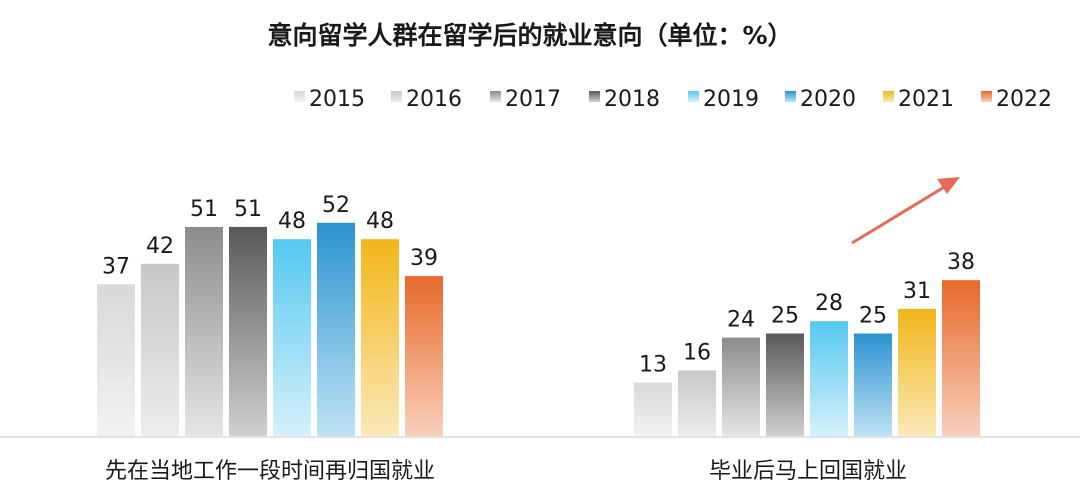 The height and width of the screenshot is (501, 1080). What do you see at coordinates (829, 303) in the screenshot?
I see `value-label-2019-cat1: 28` at bounding box center [829, 303].